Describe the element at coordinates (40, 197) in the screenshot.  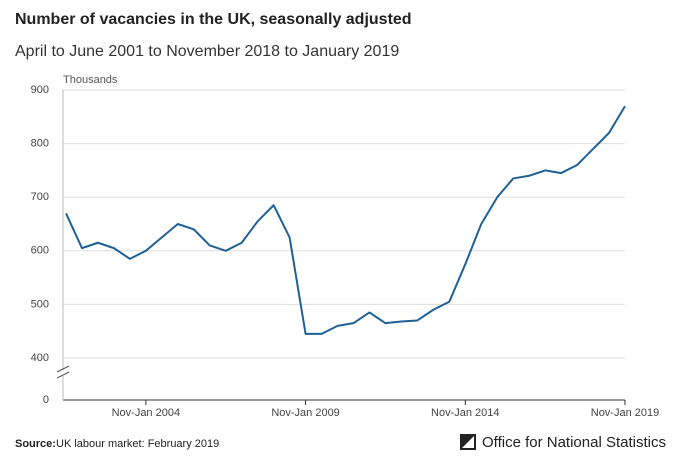
I see `y-tick-label: 700` at that location.